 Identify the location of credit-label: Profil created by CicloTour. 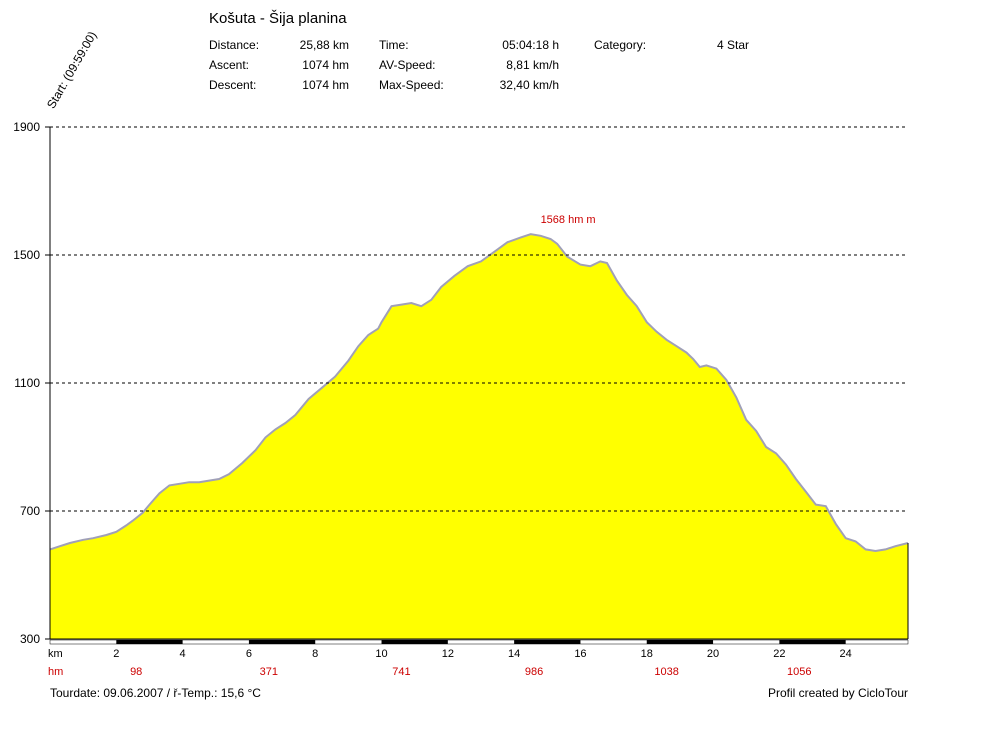
(837, 693).